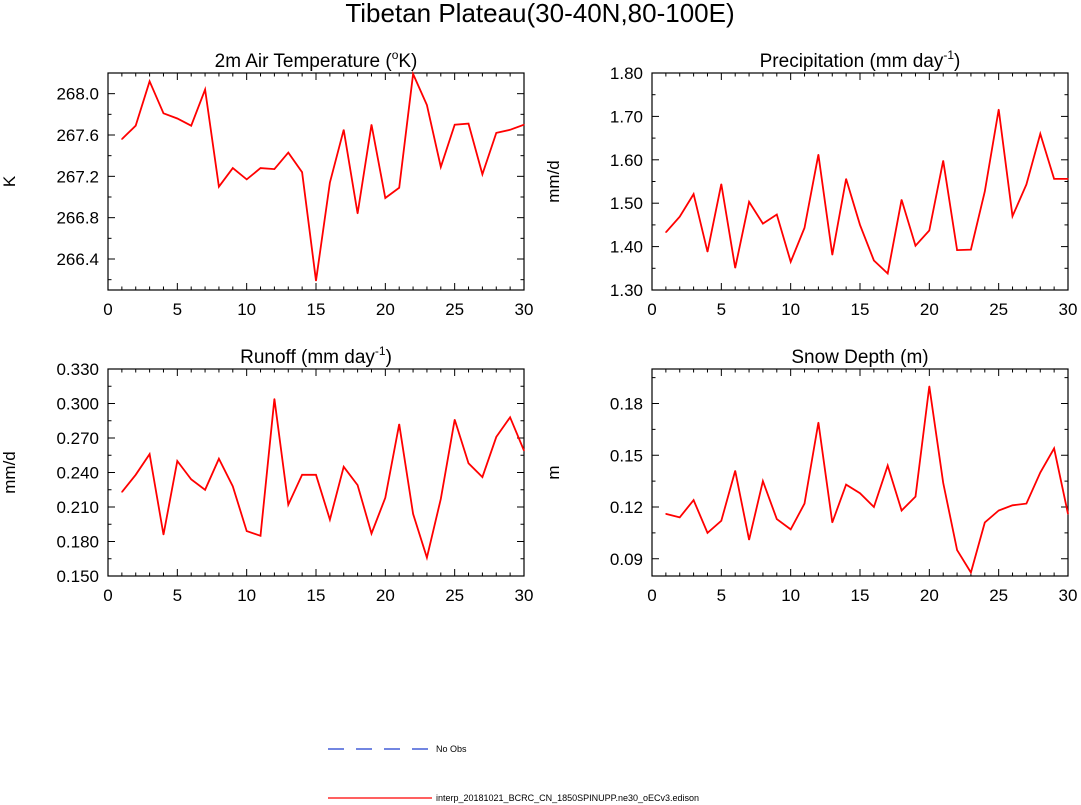 The image size is (1081, 805). Describe the element at coordinates (948, 55) in the screenshot. I see `panel-2-title-sup: -1` at that location.